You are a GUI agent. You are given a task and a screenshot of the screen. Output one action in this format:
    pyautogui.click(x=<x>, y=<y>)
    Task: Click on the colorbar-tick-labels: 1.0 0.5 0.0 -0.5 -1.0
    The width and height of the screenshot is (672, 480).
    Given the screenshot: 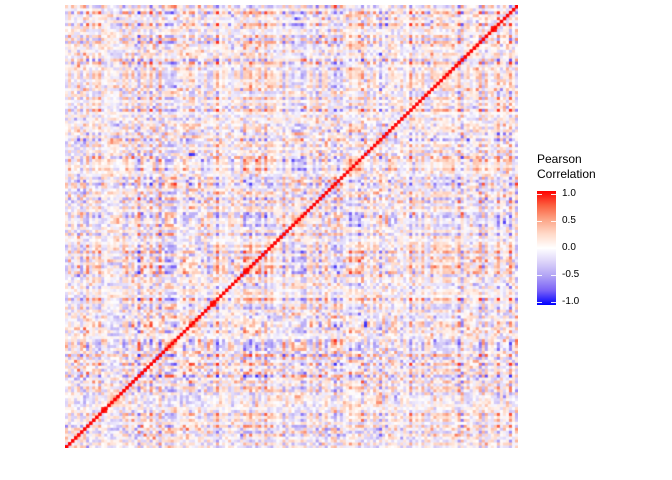 What is the action you would take?
    pyautogui.click(x=582, y=247)
    